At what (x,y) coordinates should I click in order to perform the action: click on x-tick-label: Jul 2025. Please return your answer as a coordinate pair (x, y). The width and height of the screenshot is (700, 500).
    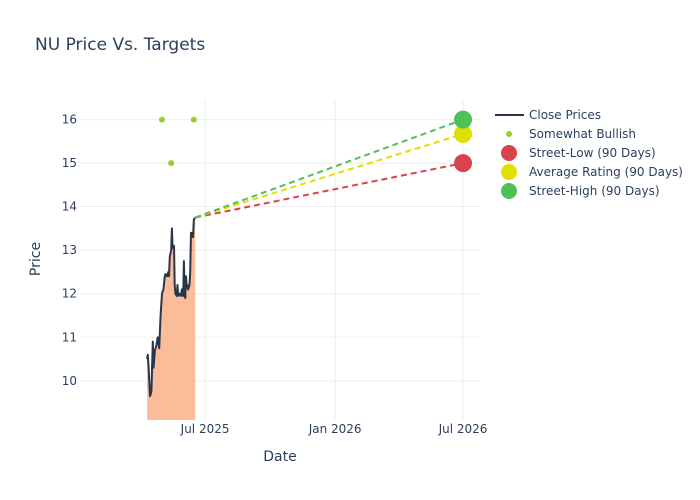
    Looking at the image, I should click on (205, 429).